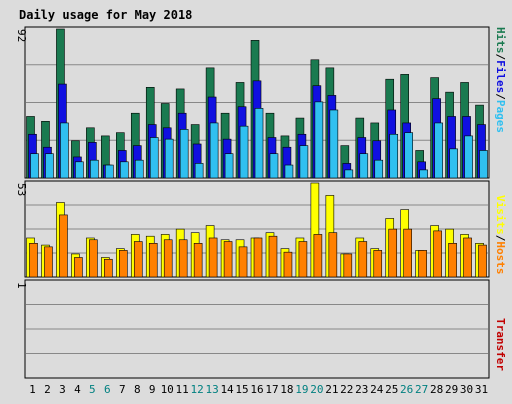  I want to click on x-tick-label-day: 4, so click(77, 389).